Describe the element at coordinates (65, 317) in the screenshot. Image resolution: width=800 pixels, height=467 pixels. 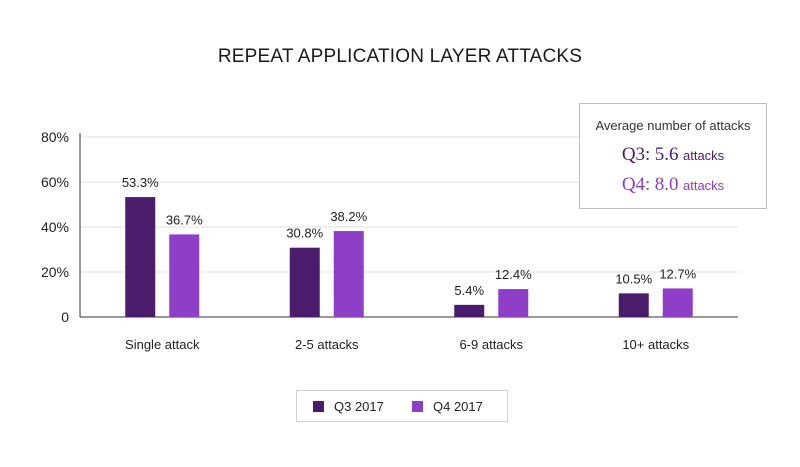
I see `y-tick-label: 0` at that location.